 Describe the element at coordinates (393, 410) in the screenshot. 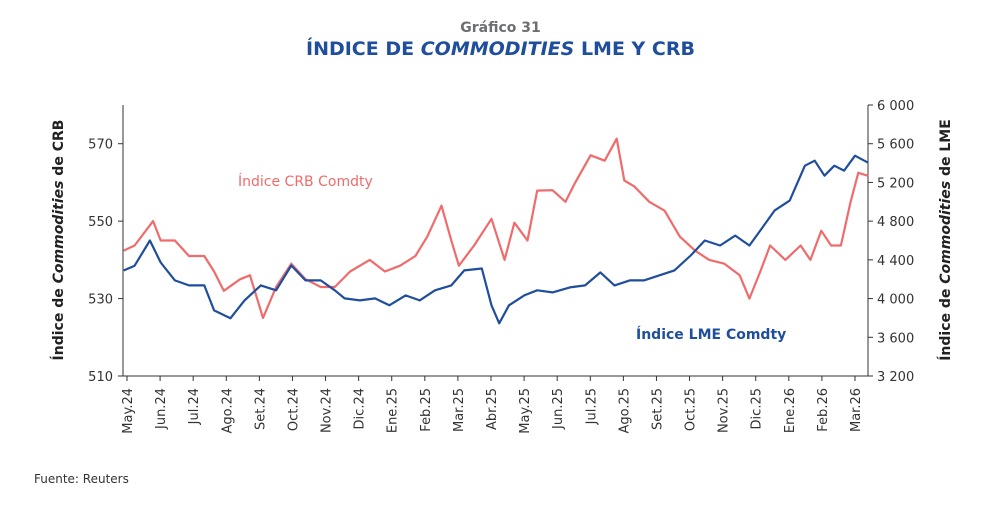

I see `x-tick-label: Ene.25` at that location.